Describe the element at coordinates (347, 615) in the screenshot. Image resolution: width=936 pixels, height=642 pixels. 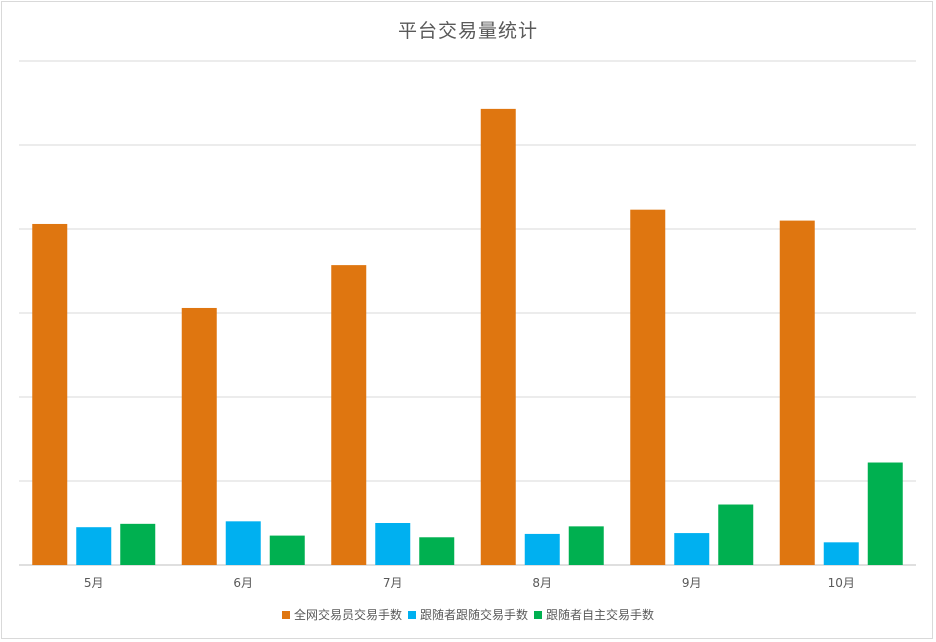
I see `legend-label: 全网交易员交易手数` at that location.